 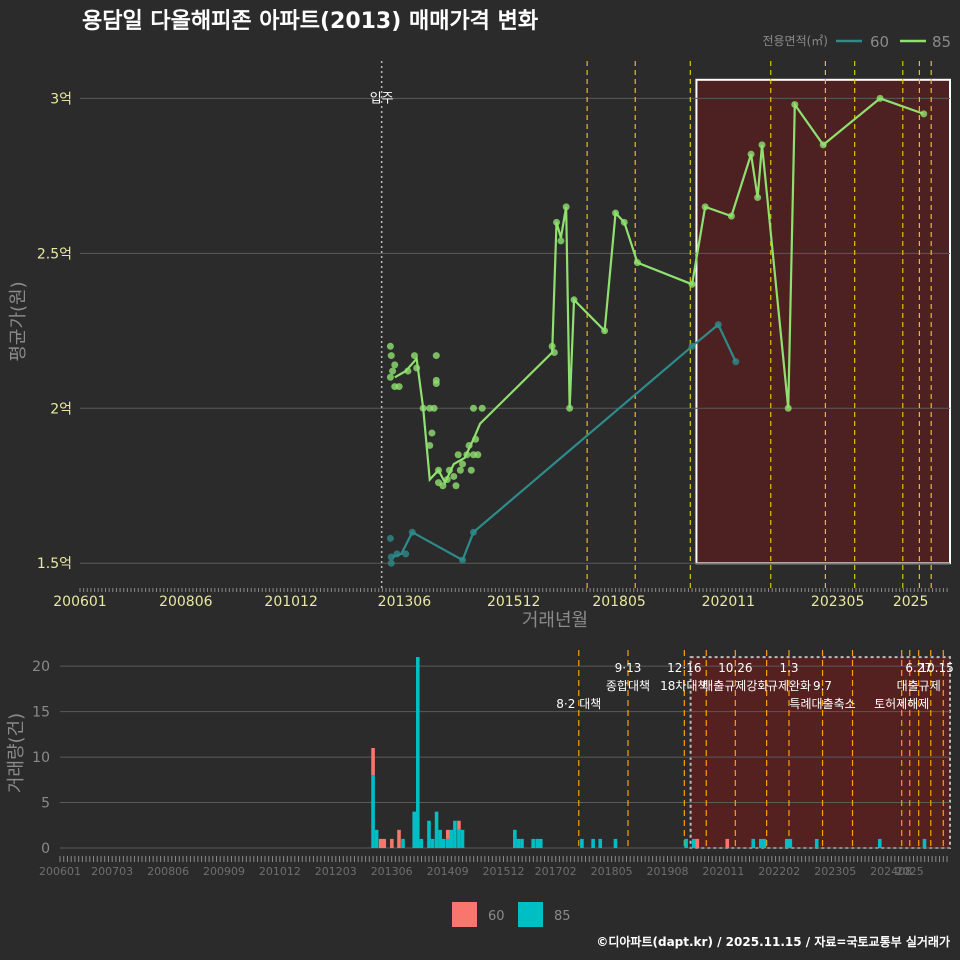 What do you see at coordinates (901, 704) in the screenshot?
I see `policy-label: 토허제해제` at bounding box center [901, 704].